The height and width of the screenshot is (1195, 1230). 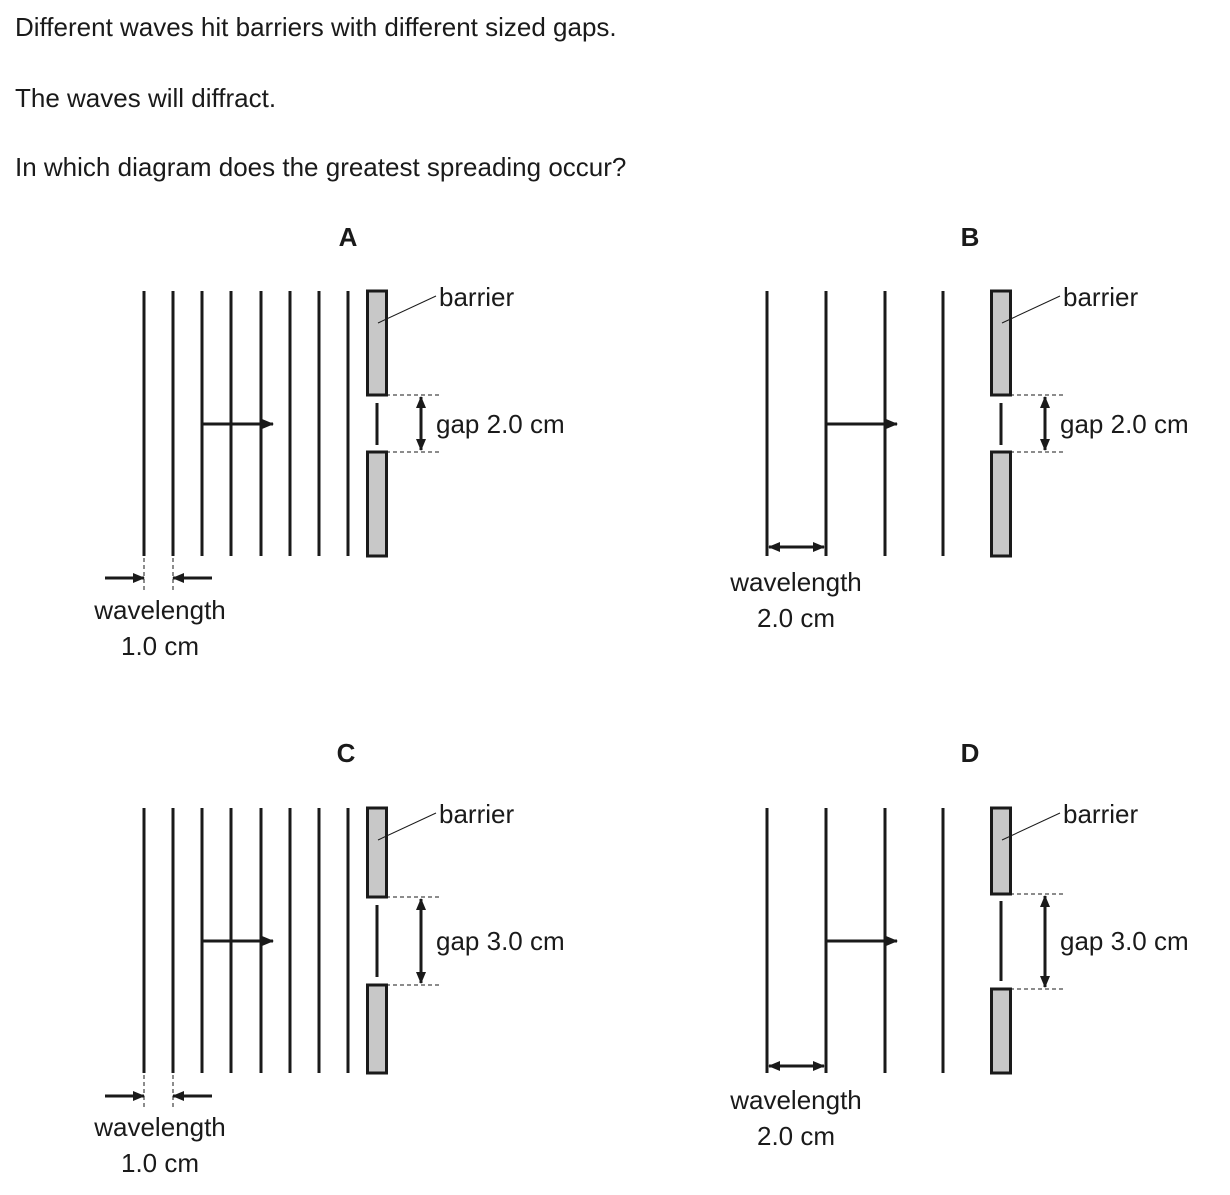 I want to click on wavelength-label-d: wavelength, so click(x=795, y=1100).